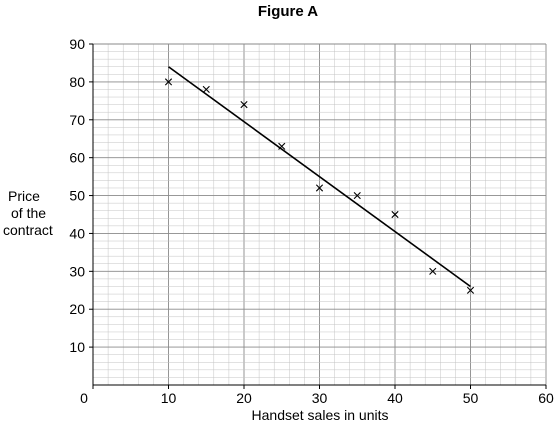  Describe the element at coordinates (320, 415) in the screenshot. I see `x-axis-label: Handset sales in units` at that location.